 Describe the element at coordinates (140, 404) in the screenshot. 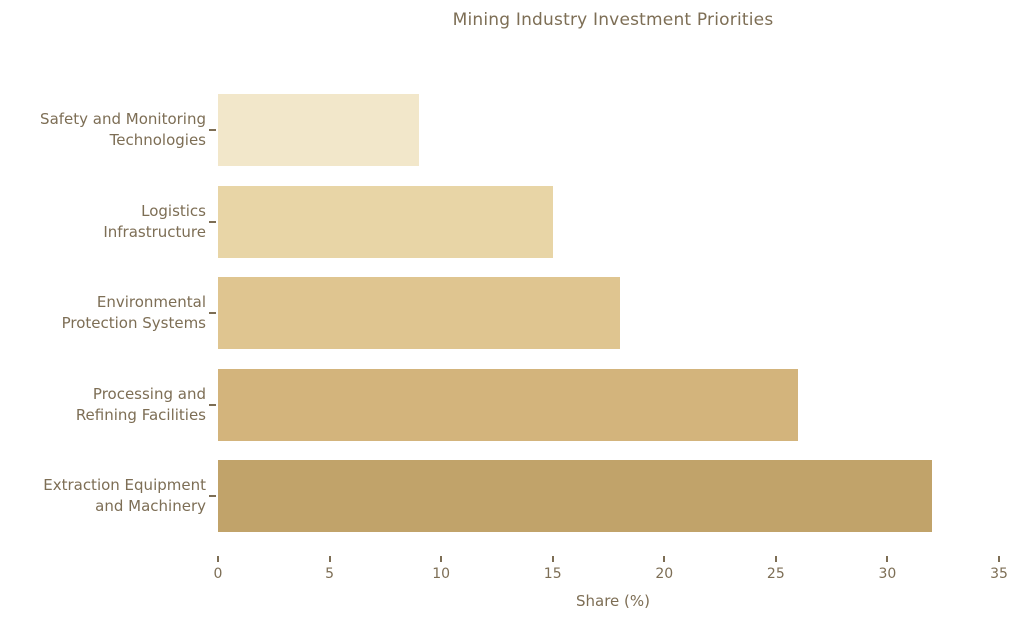

I see `y-tick-label-3: Processing and Refining Facilities` at that location.